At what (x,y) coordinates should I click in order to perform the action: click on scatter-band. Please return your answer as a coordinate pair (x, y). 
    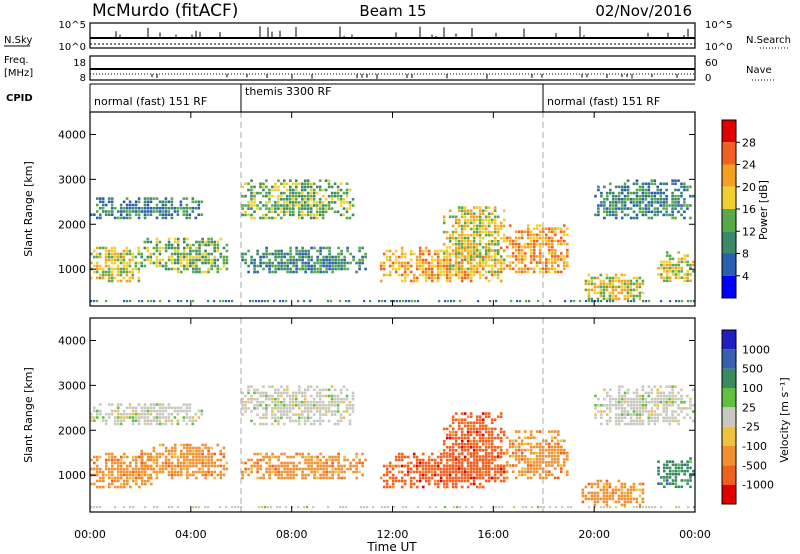
    Looking at the image, I should click on (442, 470).